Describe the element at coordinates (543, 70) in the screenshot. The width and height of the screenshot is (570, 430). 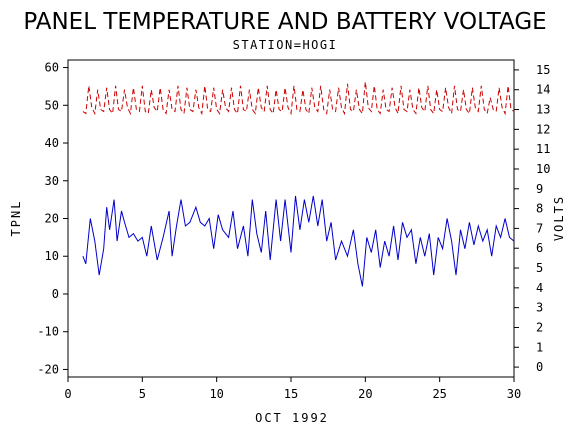
I see `y-right-tick-label: 15` at that location.